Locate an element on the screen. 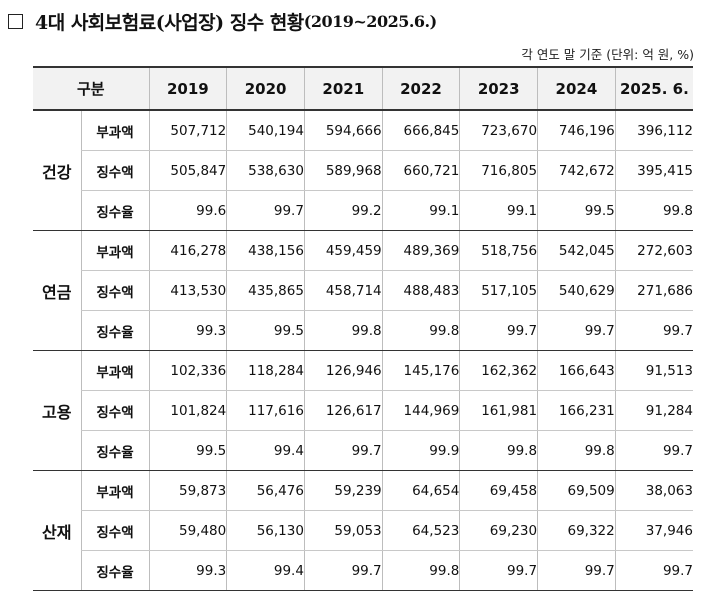 The height and width of the screenshot is (595, 710). table-cell: 660,721 is located at coordinates (420, 170).